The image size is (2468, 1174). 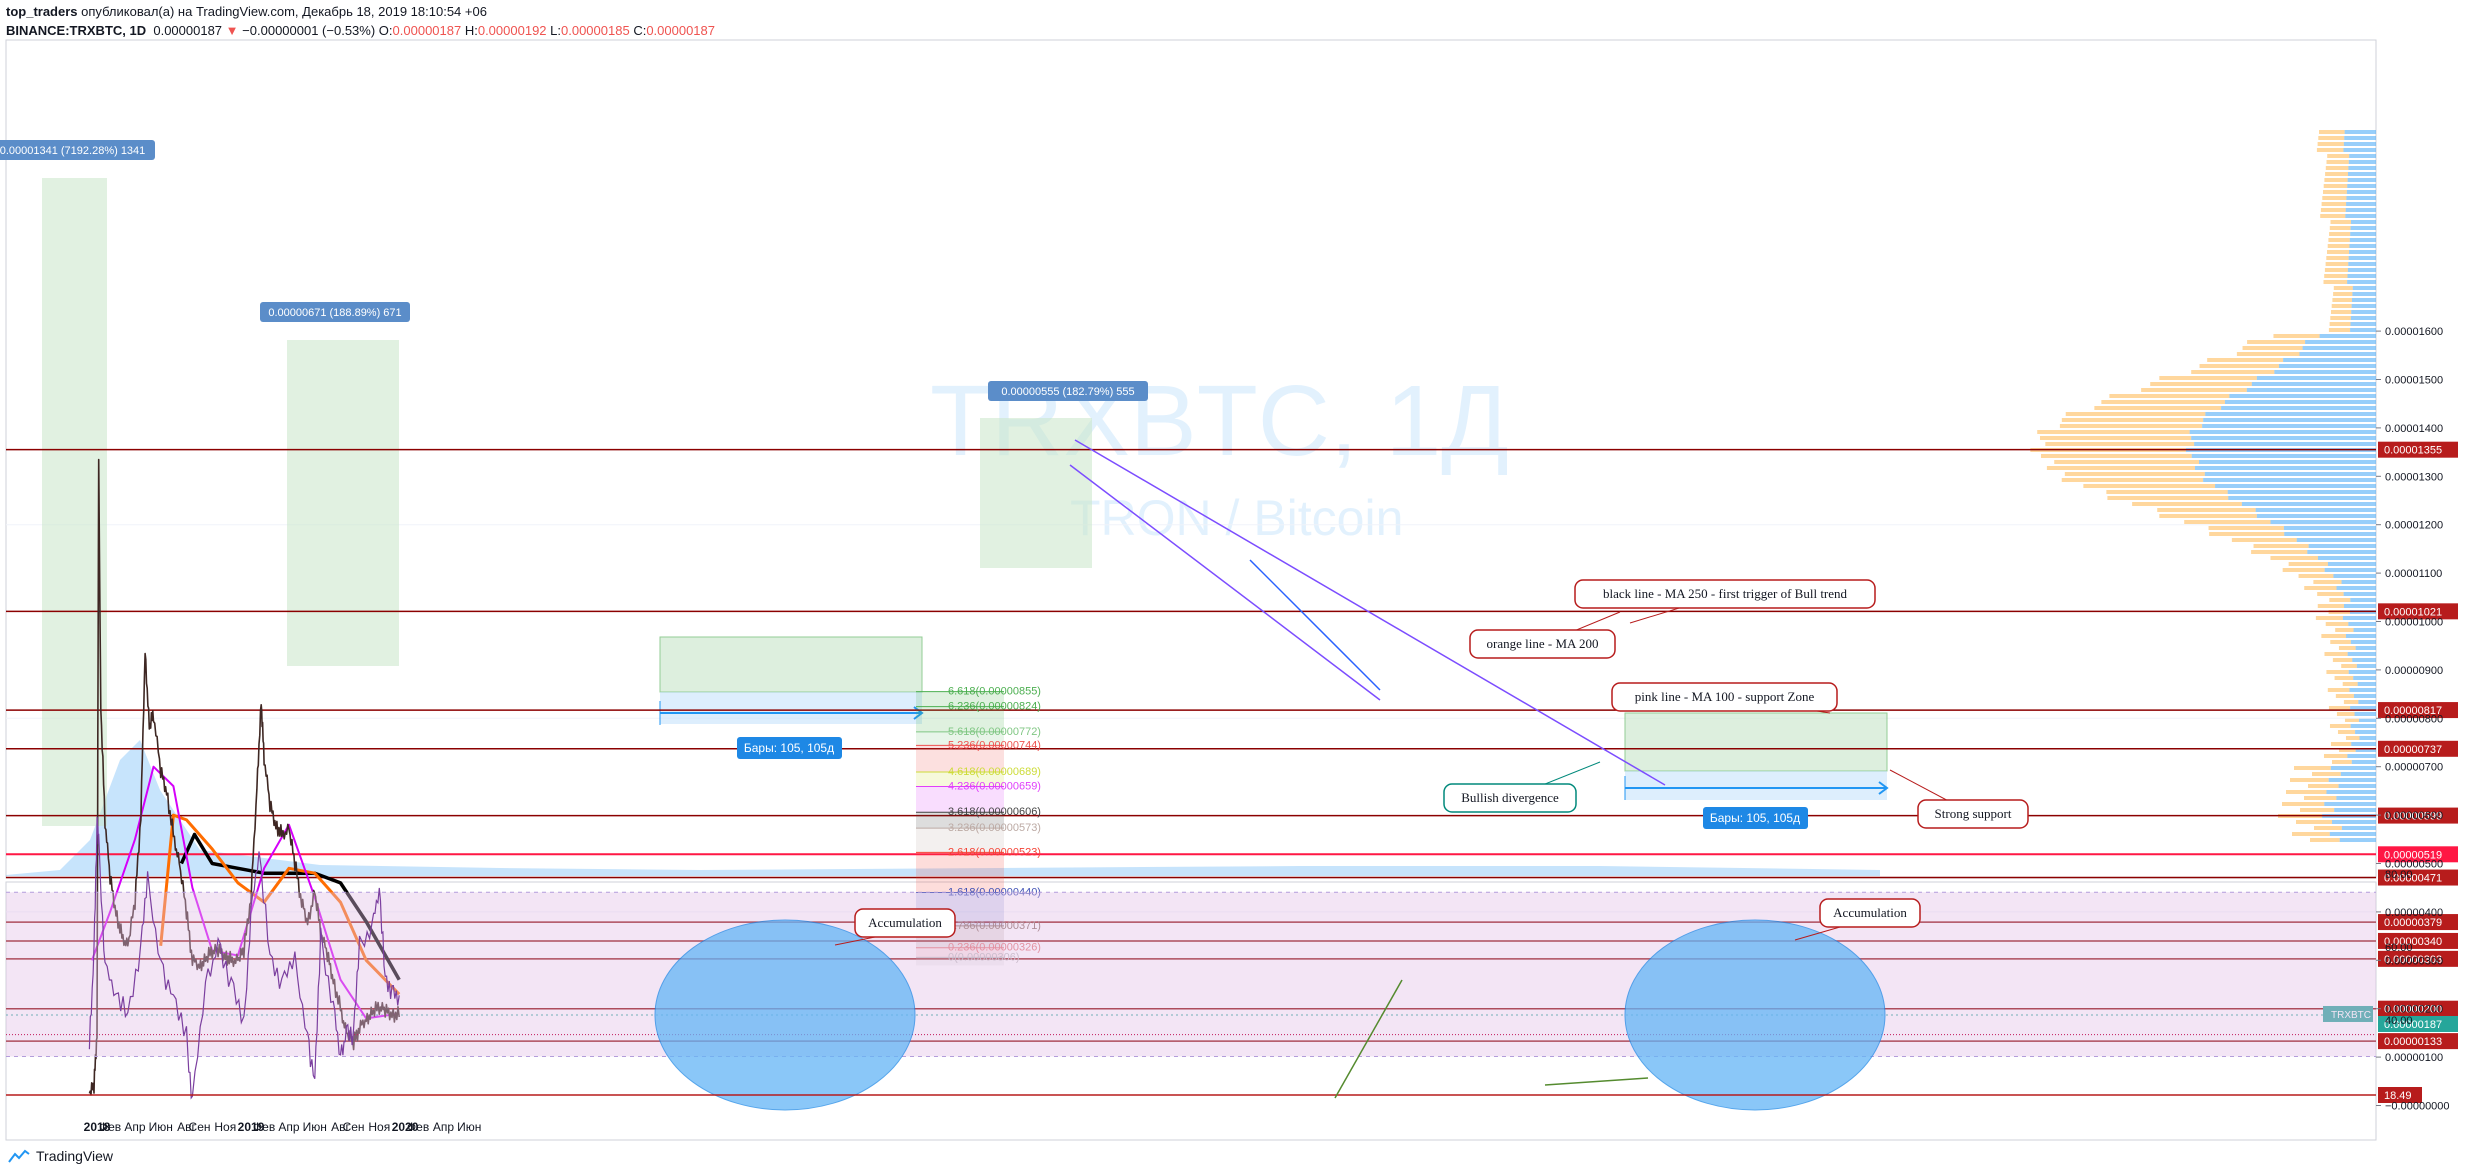 I want to click on callout-box, so click(x=1725, y=594).